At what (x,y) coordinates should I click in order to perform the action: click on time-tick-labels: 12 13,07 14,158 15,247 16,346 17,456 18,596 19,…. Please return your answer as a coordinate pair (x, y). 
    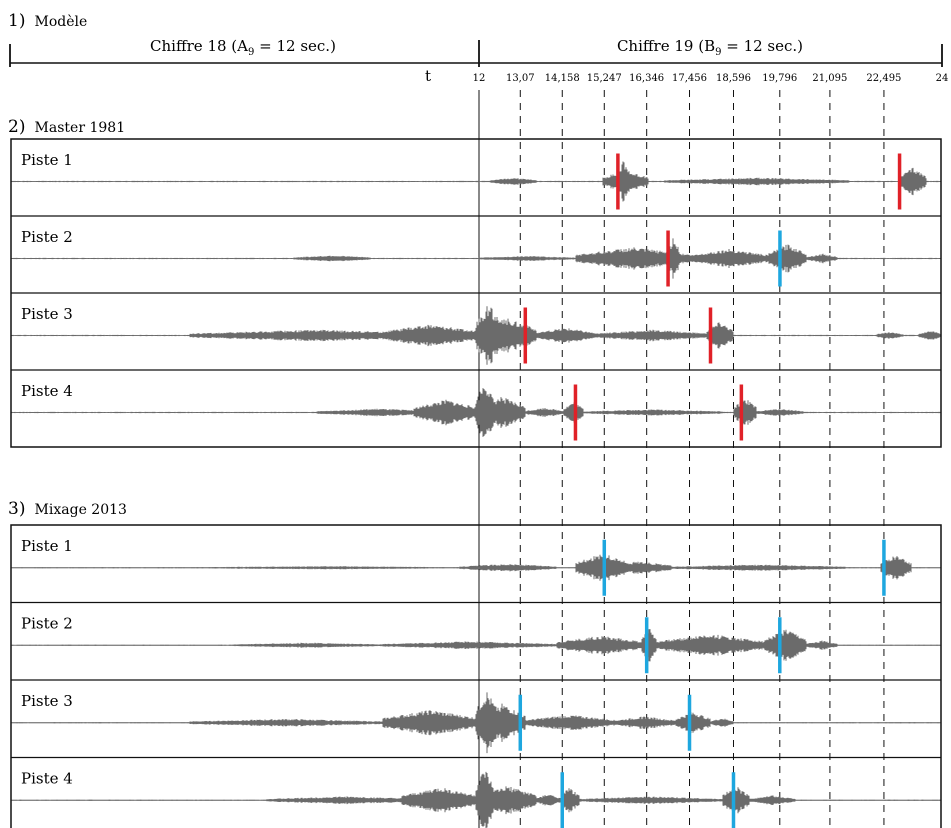
    Looking at the image, I should click on (711, 78).